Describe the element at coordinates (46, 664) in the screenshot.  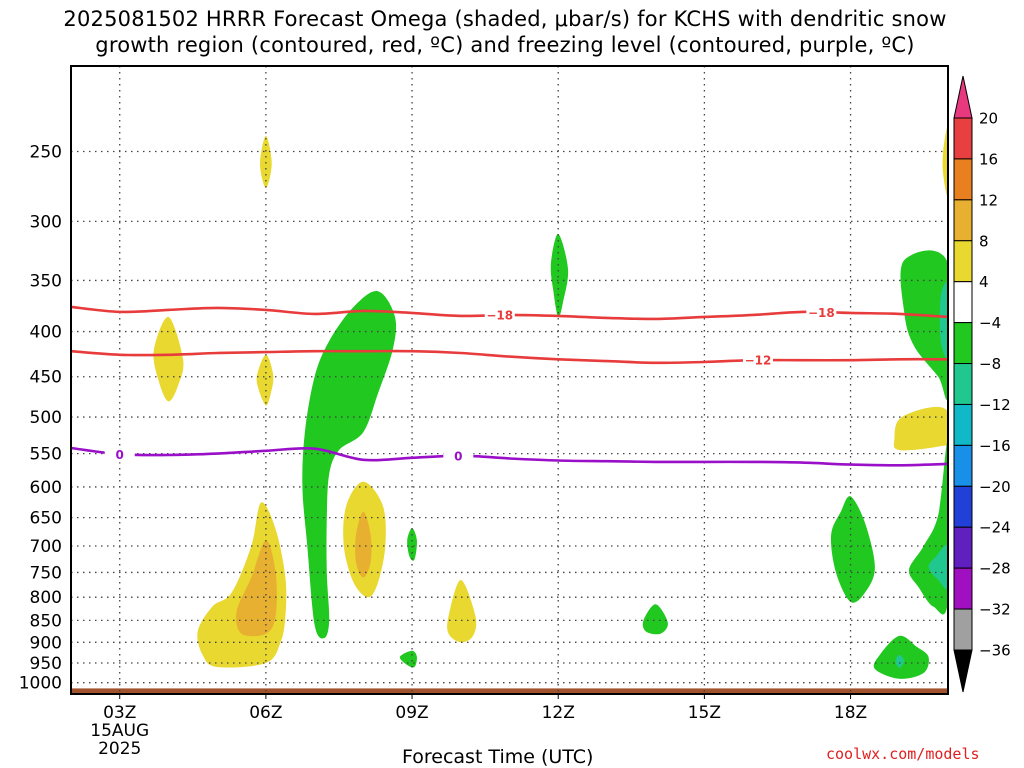
I see `y-tick-label: 950` at that location.